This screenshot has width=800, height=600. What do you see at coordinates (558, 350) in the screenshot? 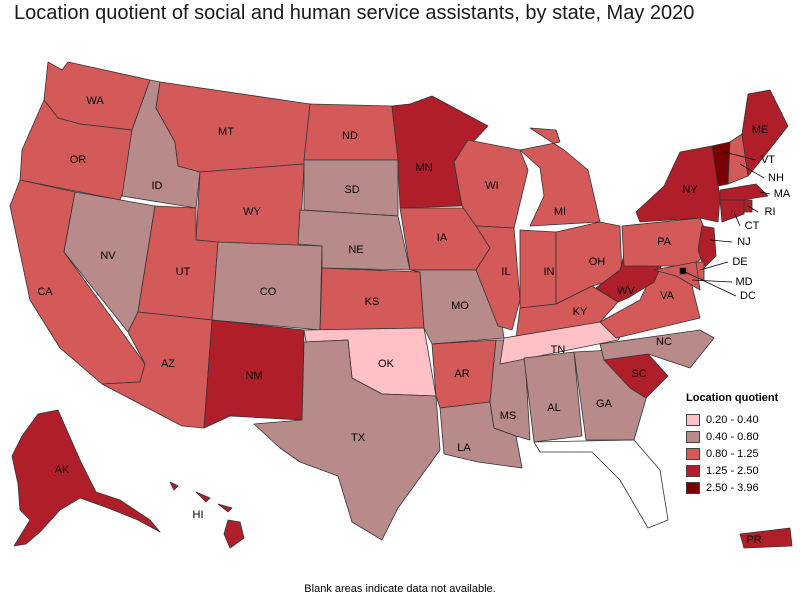
I see `state-label-tn: TN` at bounding box center [558, 350].